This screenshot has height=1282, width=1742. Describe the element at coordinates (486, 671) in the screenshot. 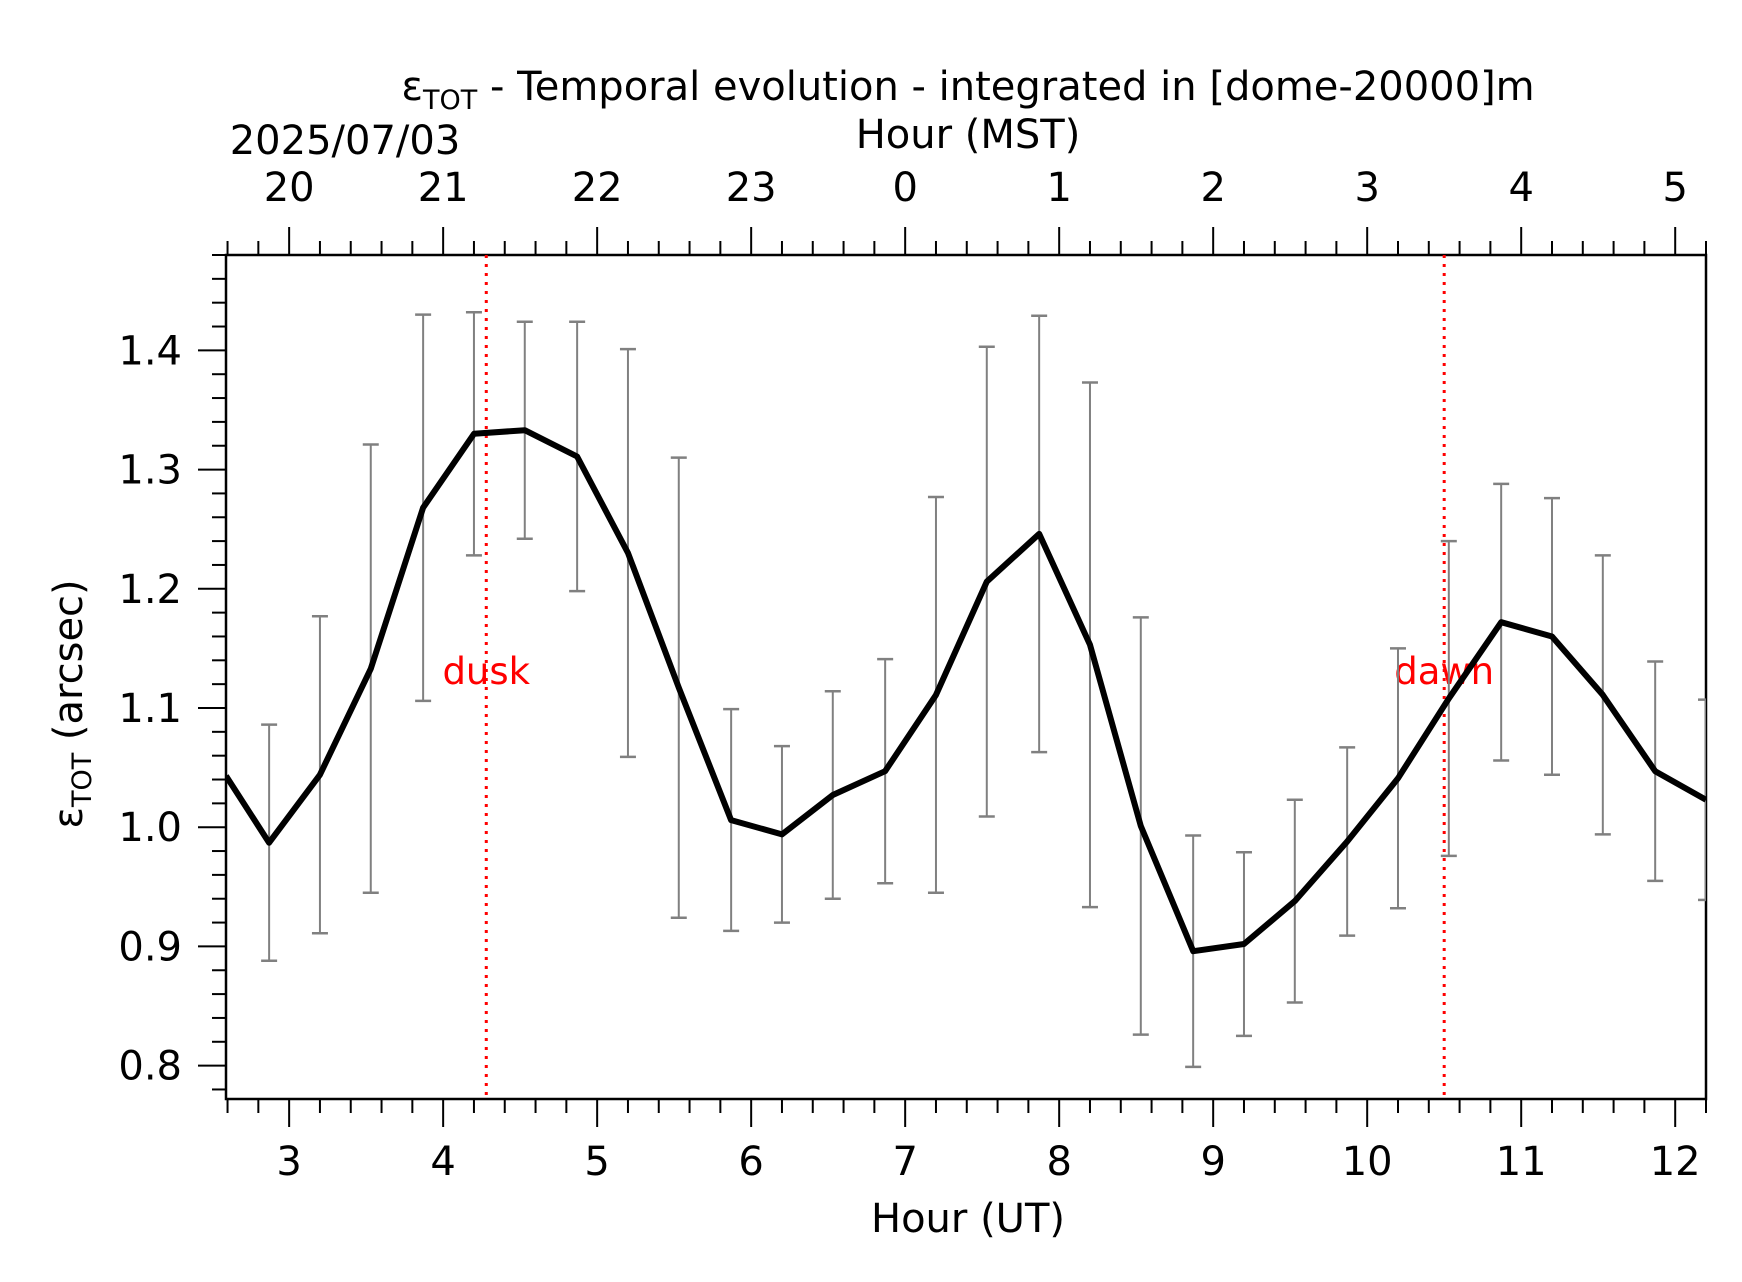

I see `annotation-label: dusk` at that location.